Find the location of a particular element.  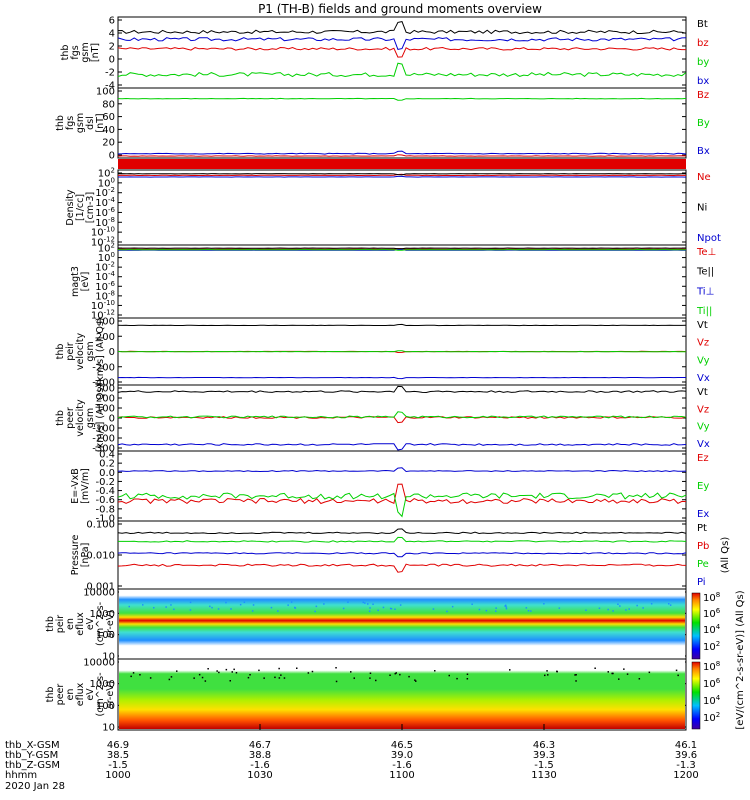

x-axis-row-label: thb_X-GSM is located at coordinates (32, 745).